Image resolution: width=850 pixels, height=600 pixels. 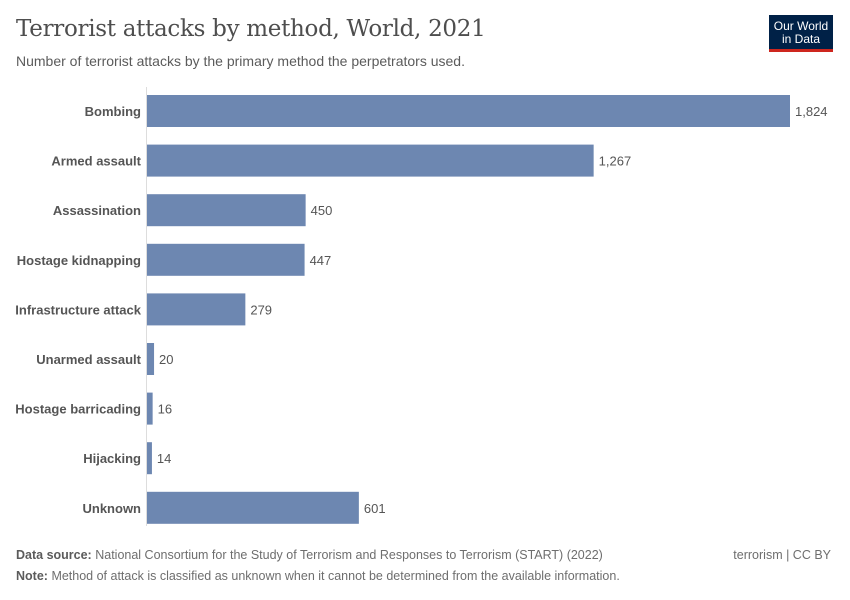 I want to click on bar-hostage-barricading, so click(x=150, y=408).